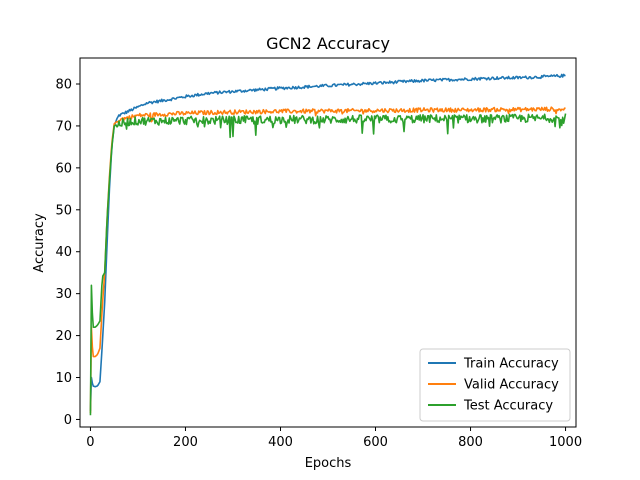 This screenshot has height=480, width=640. Describe the element at coordinates (63, 378) in the screenshot. I see `y-tick-label: 10` at that location.